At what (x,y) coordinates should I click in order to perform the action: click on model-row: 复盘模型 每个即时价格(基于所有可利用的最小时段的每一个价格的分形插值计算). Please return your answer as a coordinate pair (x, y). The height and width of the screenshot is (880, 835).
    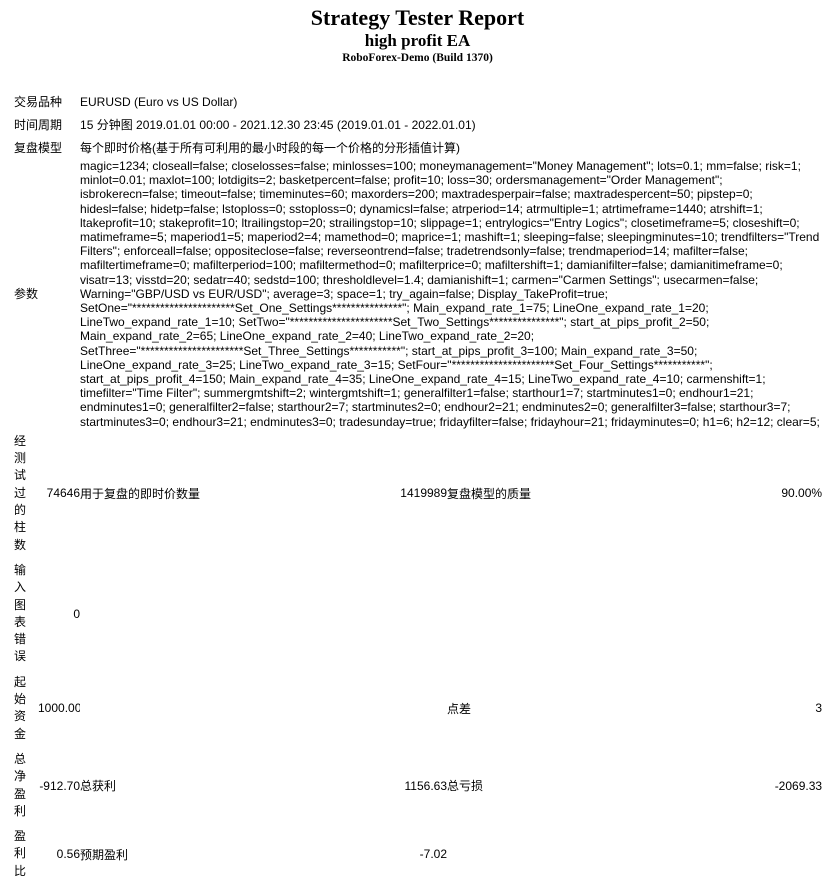
    Looking at the image, I should click on (418, 147).